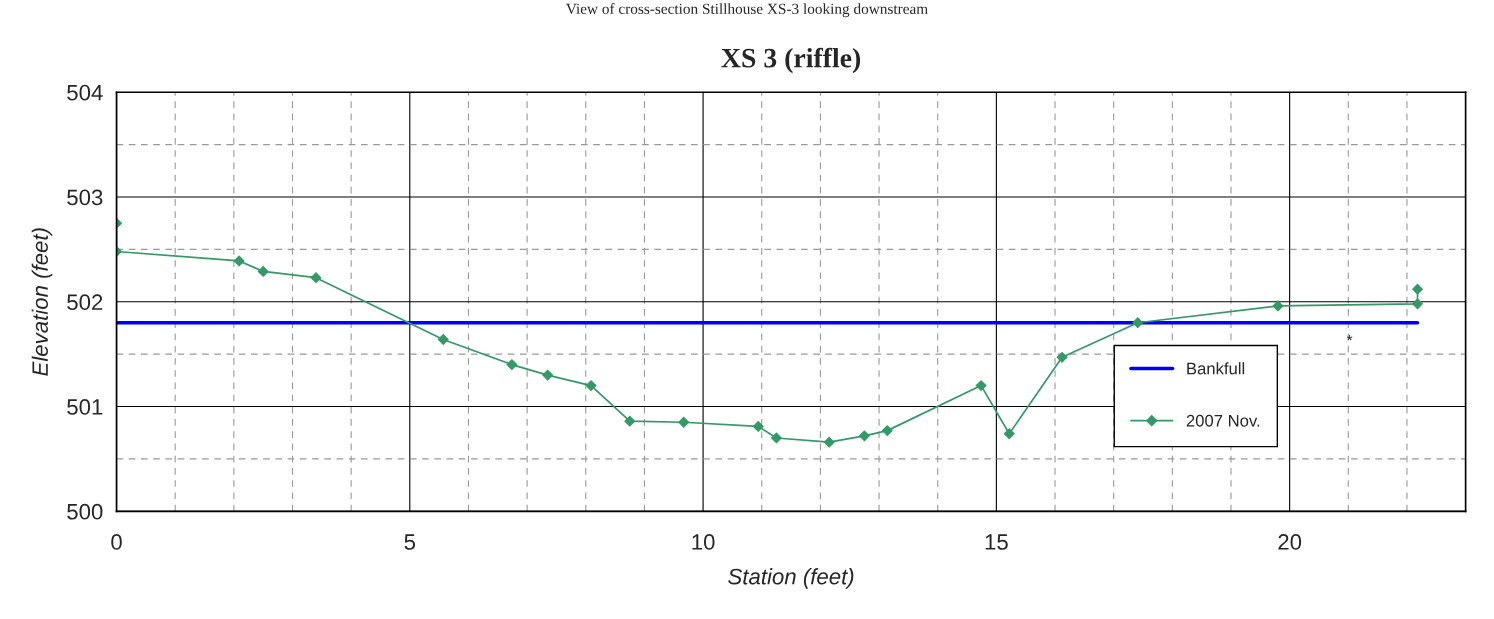 This screenshot has height=619, width=1494. I want to click on x-axis-title: Station (feet), so click(791, 578).